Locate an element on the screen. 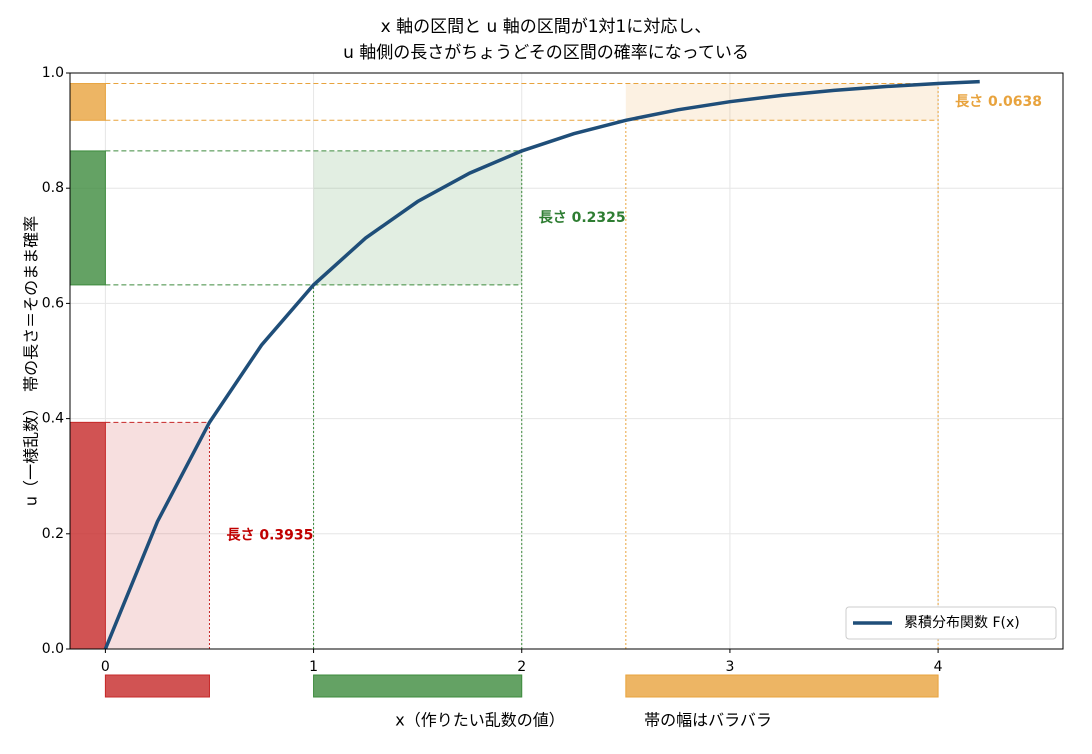 The height and width of the screenshot is (754, 1092). y-tick-label: 0.6 is located at coordinates (53, 303).